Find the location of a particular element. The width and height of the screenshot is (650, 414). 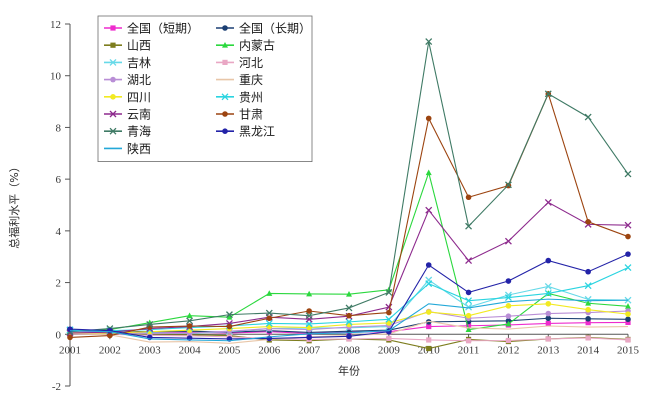

legend-label: 甘肃 is located at coordinates (251, 115).